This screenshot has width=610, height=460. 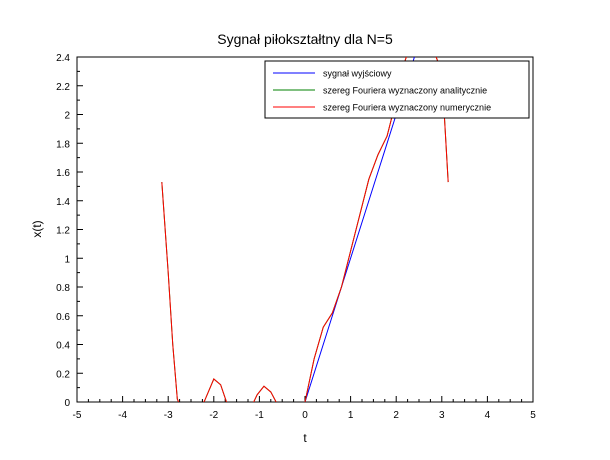 I want to click on chart-title: Sygnał piłokształtny dla N=5, so click(x=305, y=39).